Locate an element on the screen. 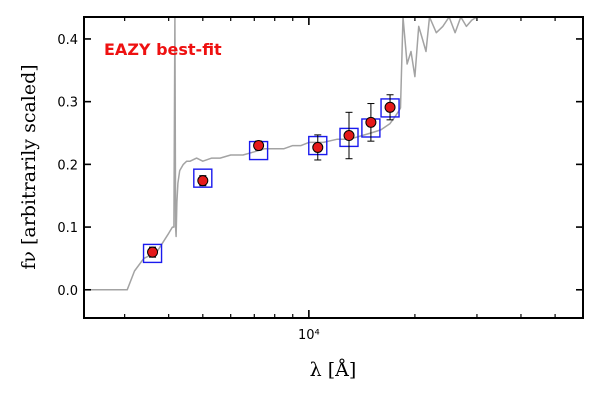 This screenshot has width=600, height=400. y-tick-label-2: 0.2 is located at coordinates (67, 165).